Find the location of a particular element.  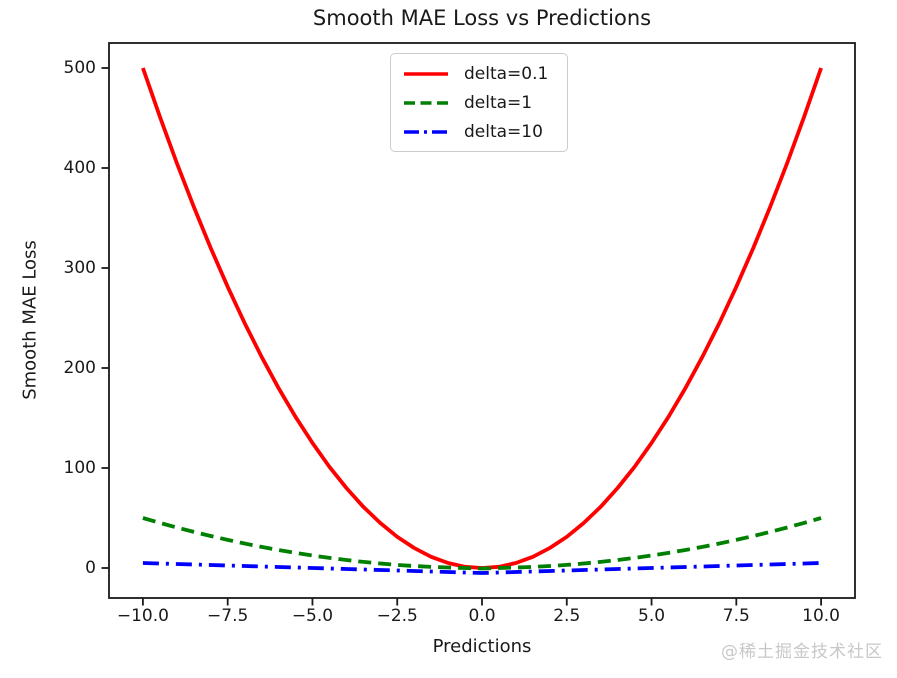

legend-item: delta=0.1 is located at coordinates (480, 74).